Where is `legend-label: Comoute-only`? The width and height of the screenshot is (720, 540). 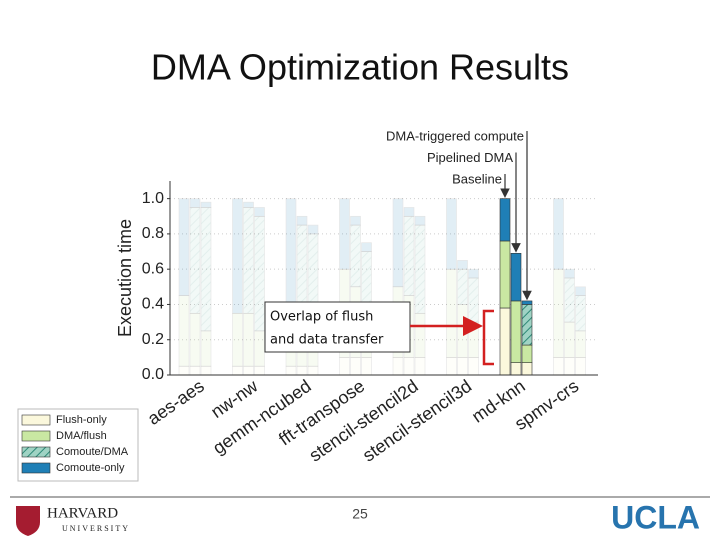 legend-label: Comoute-only is located at coordinates (90, 468).